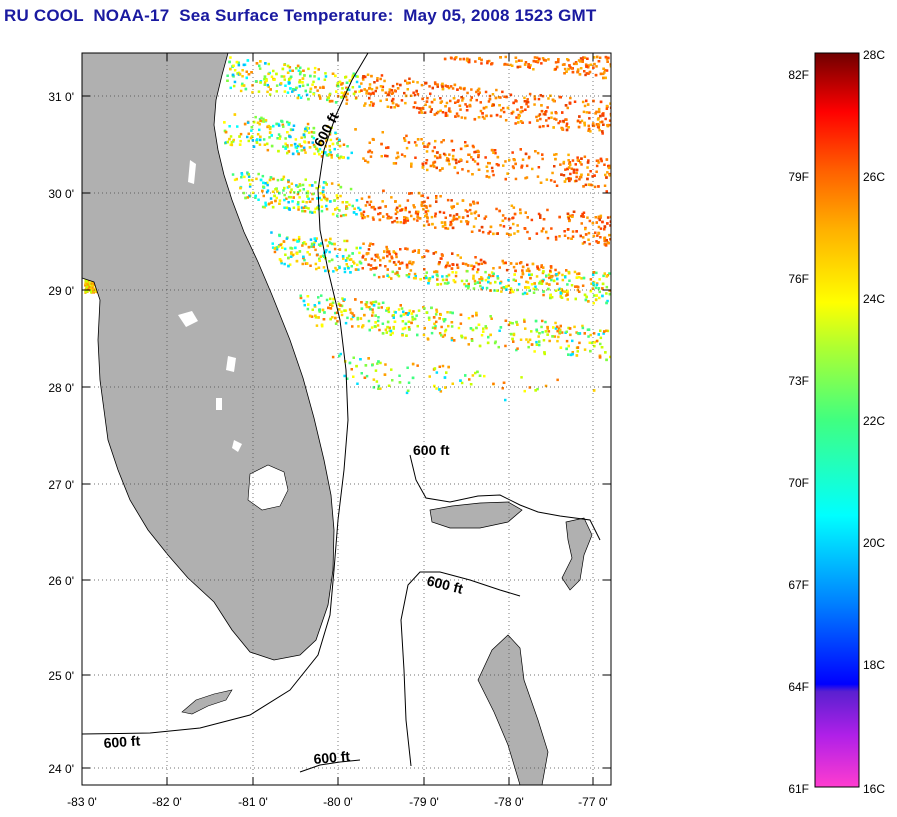  Describe the element at coordinates (253, 802) in the screenshot. I see `lon-tick-label: -81 0'` at that location.